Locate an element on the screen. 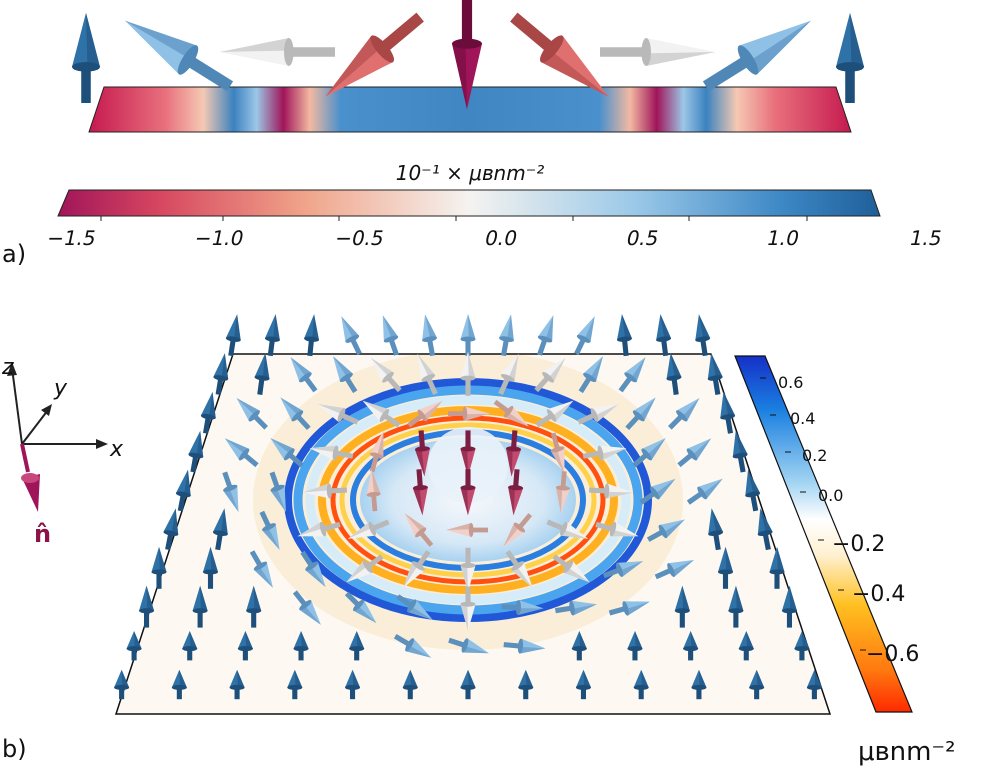  colorbar-b-tick-label: 0.4 is located at coordinates (802, 418).